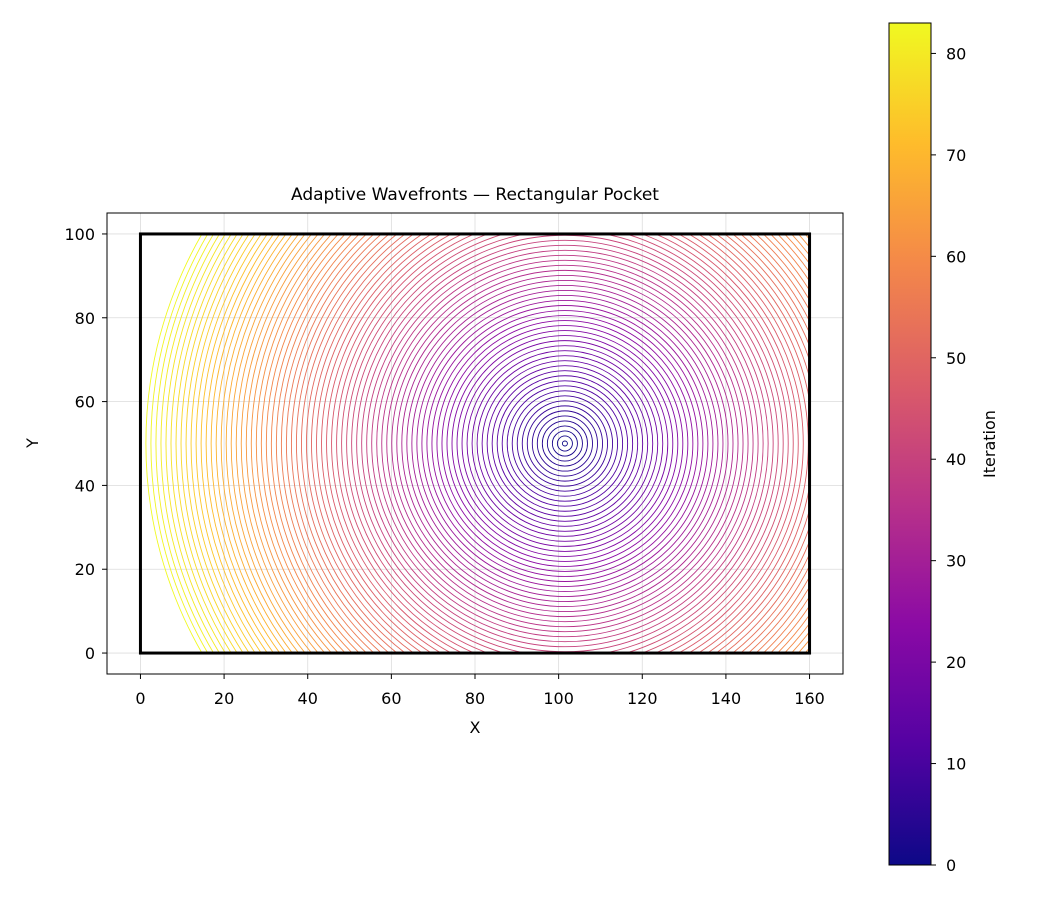  What do you see at coordinates (475, 727) in the screenshot?
I see `x-axis-label: X` at bounding box center [475, 727].